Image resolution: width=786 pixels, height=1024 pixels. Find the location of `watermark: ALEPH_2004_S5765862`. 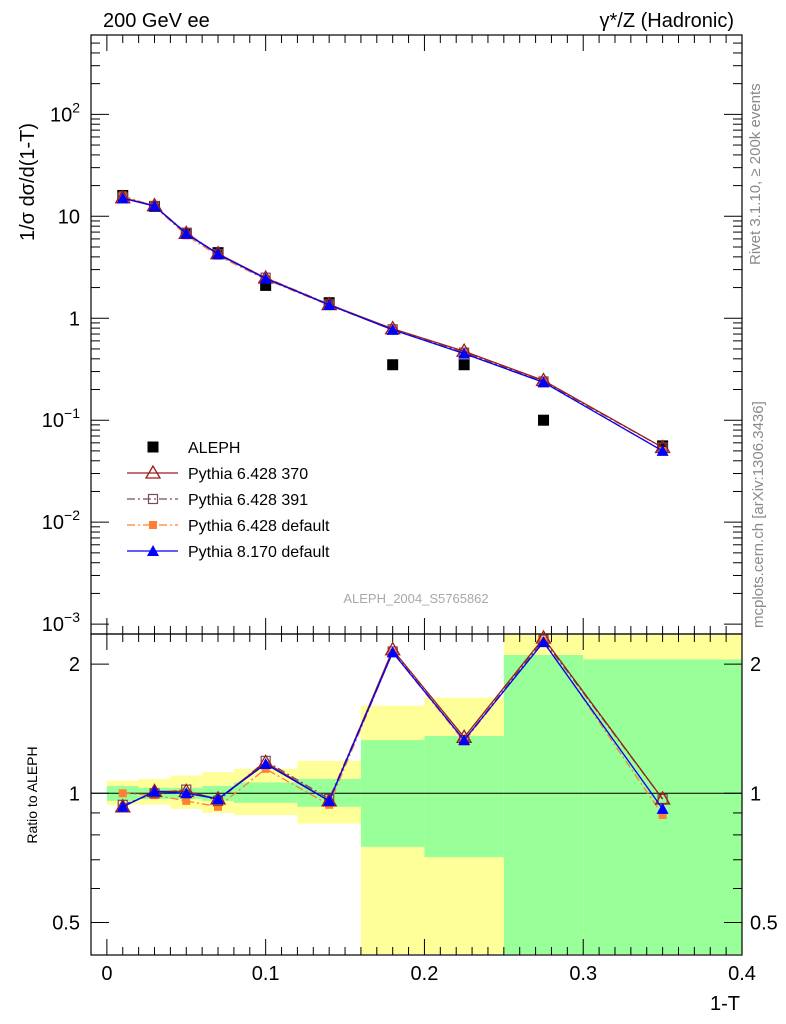

watermark: ALEPH_2004_S5765862 is located at coordinates (415, 598).